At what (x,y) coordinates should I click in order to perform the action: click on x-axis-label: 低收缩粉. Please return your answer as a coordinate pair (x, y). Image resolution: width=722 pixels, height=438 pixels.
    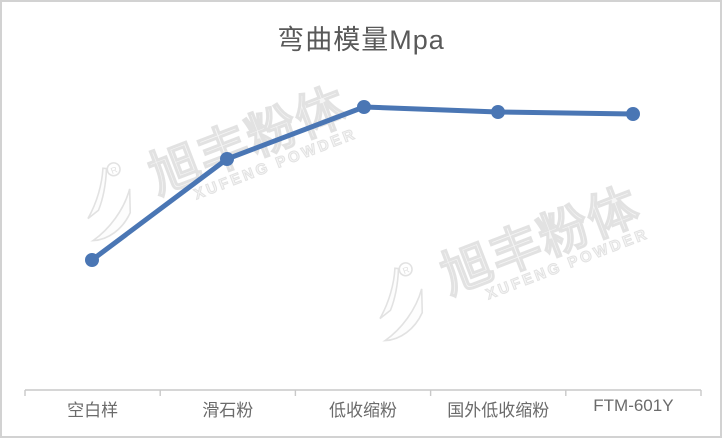
    Looking at the image, I should click on (363, 410).